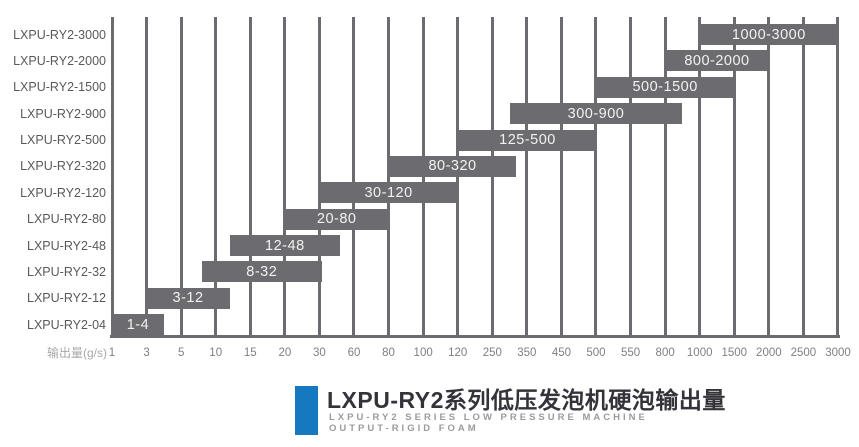 The height and width of the screenshot is (447, 859). I want to click on bar-range-label: 500-1500, so click(665, 87).